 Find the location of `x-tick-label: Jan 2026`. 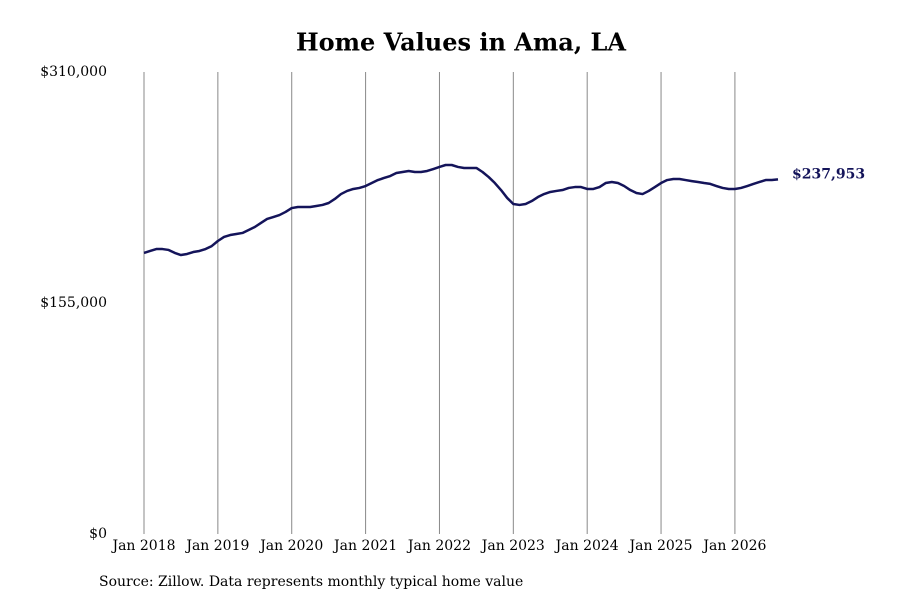

x-tick-label: Jan 2026 is located at coordinates (733, 546).